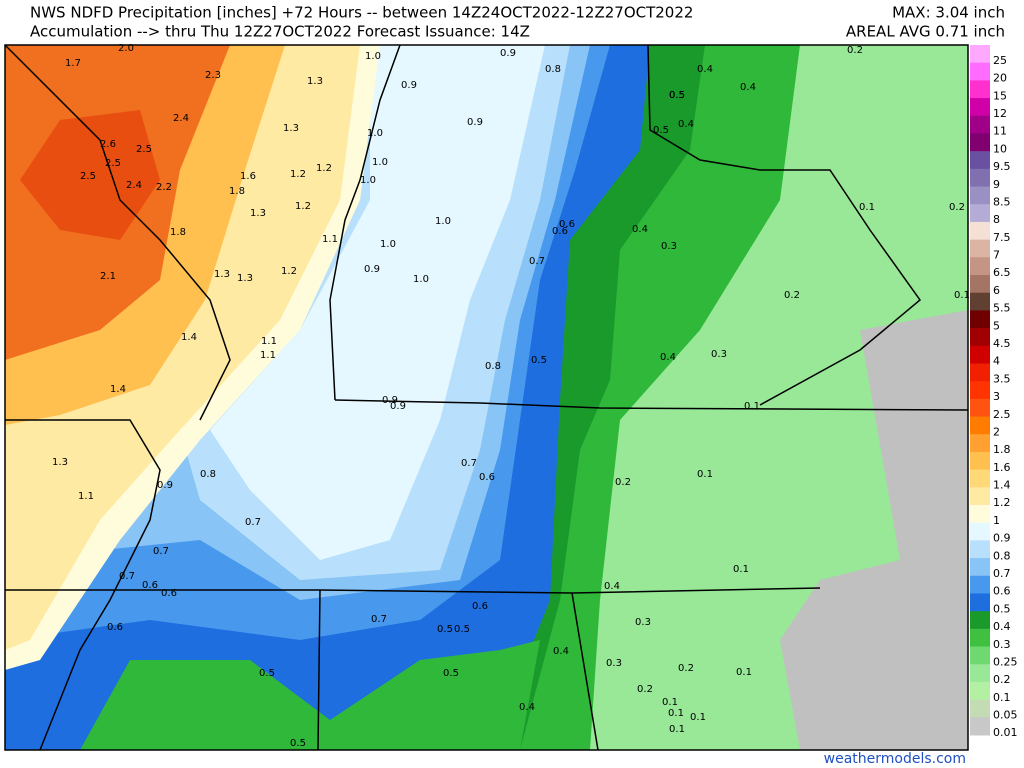  I want to click on legend-label: 11, so click(1000, 131).